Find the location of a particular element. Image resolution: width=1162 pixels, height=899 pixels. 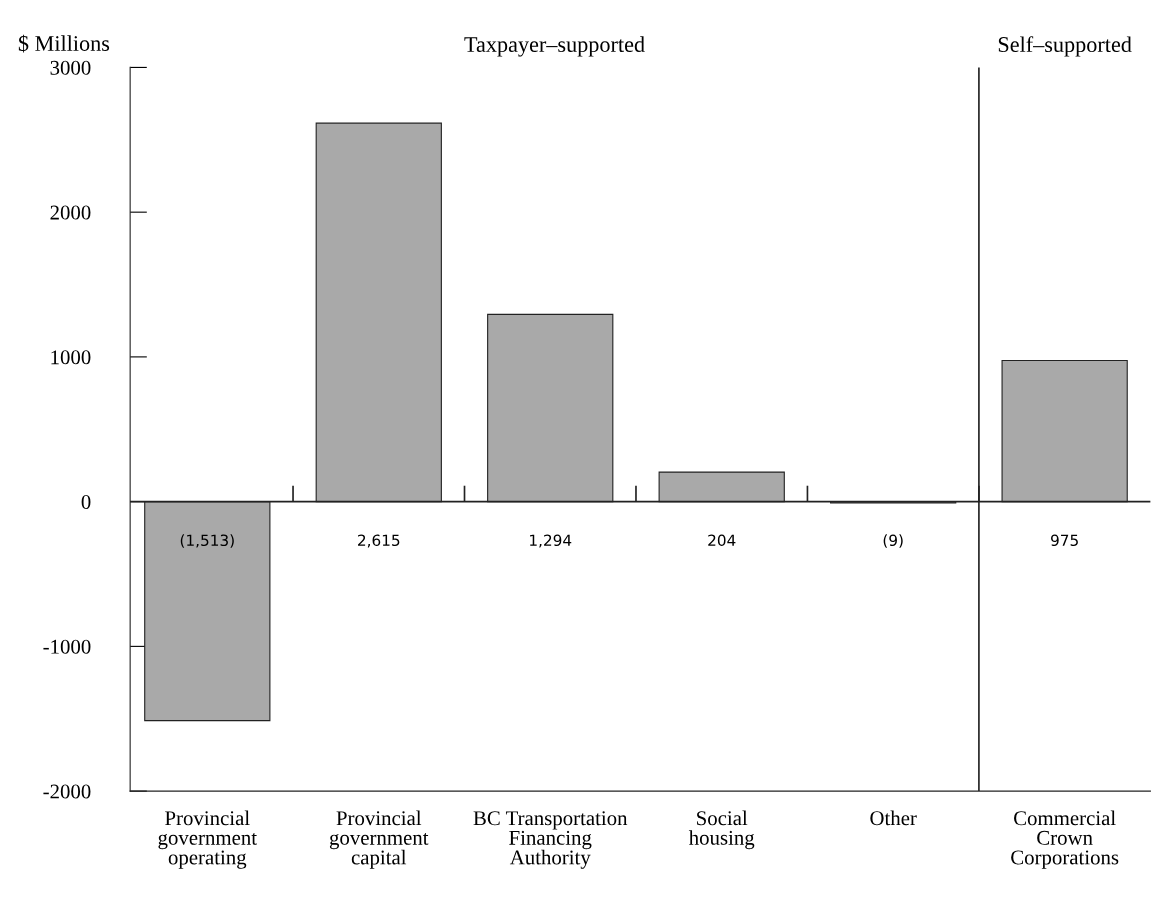

data-label: 975 is located at coordinates (1064, 540).